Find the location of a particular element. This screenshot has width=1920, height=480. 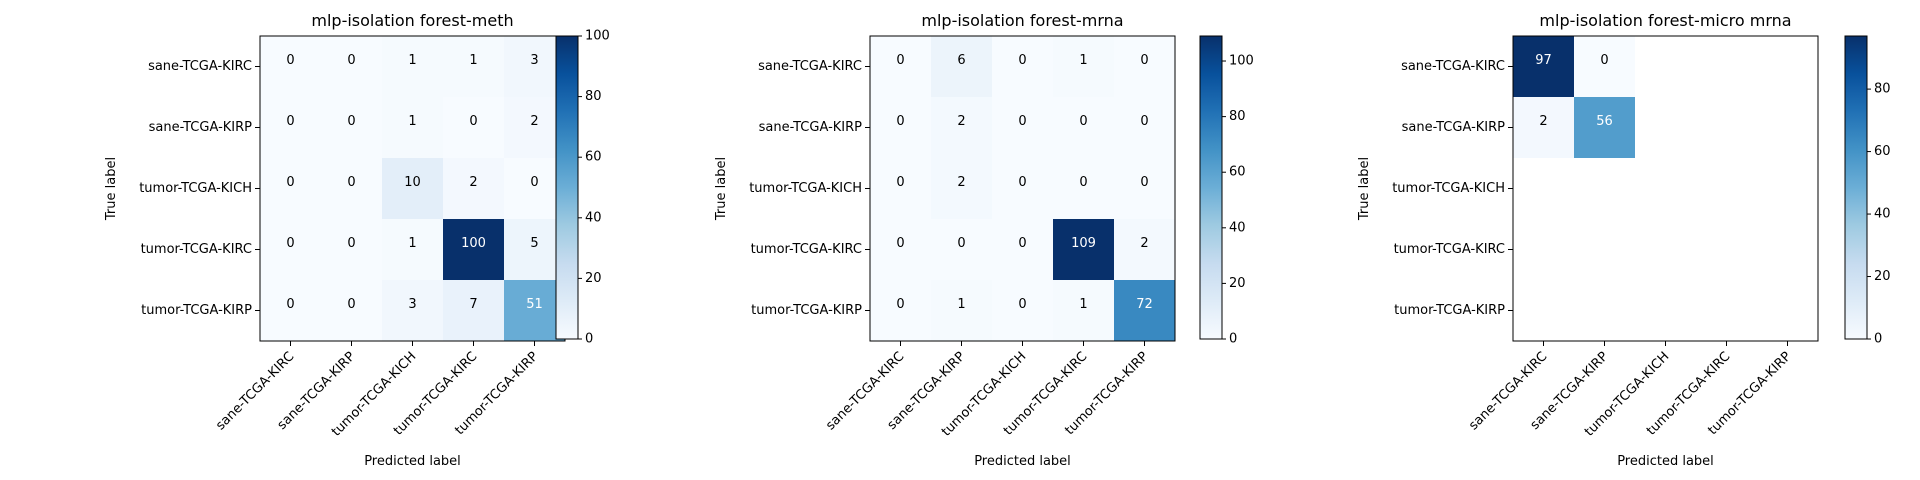

chart-title: mlp-isolation forest-micro mrna is located at coordinates (1665, 20).